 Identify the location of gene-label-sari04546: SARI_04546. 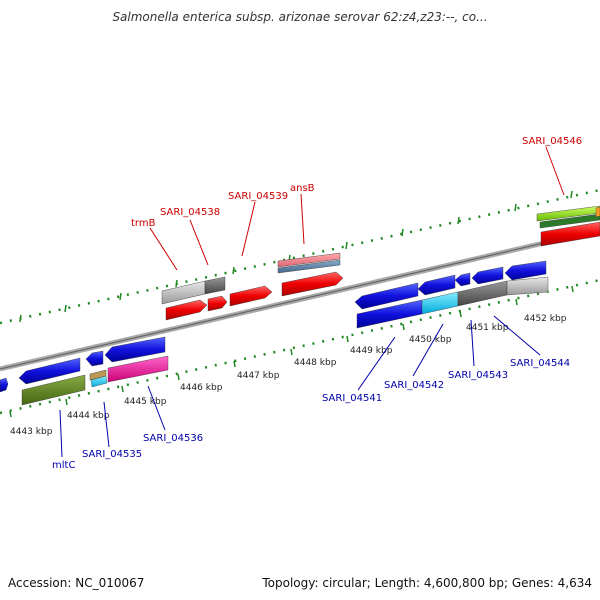
(552, 141).